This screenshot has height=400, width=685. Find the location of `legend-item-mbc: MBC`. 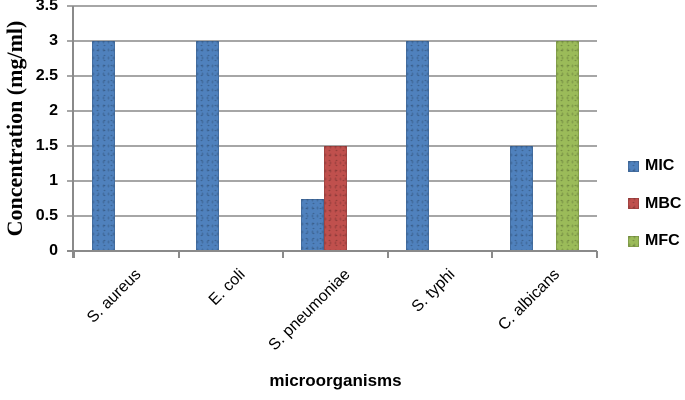

legend-item-mbc: MBC is located at coordinates (654, 204).